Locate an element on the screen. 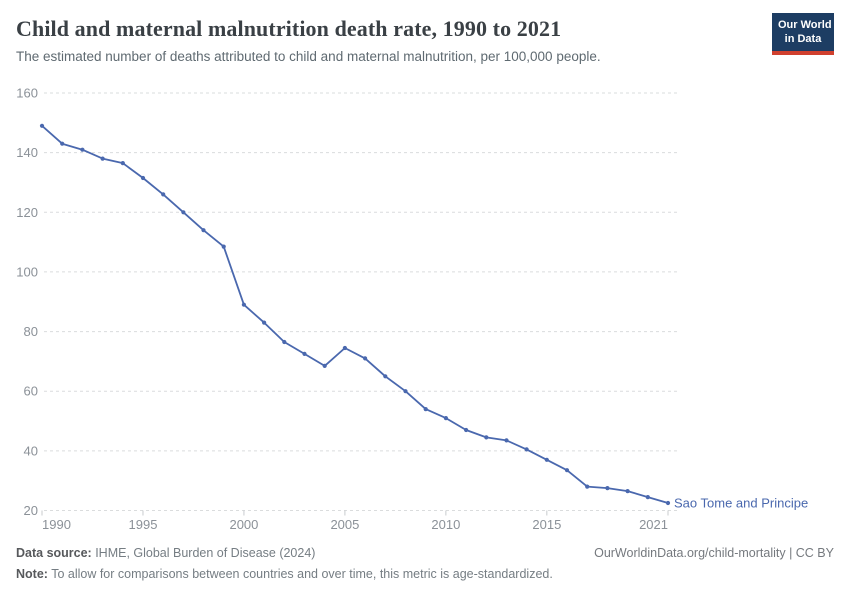  x-axis-tick-label: 1990 is located at coordinates (56, 524).